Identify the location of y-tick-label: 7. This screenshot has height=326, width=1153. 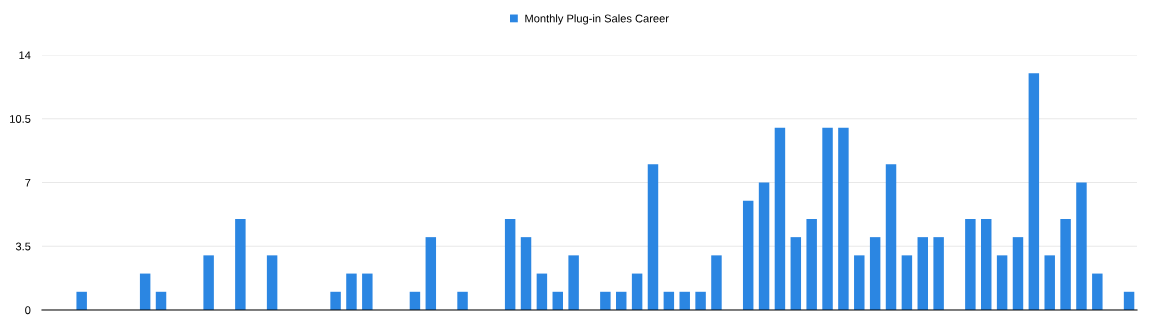
(28, 182).